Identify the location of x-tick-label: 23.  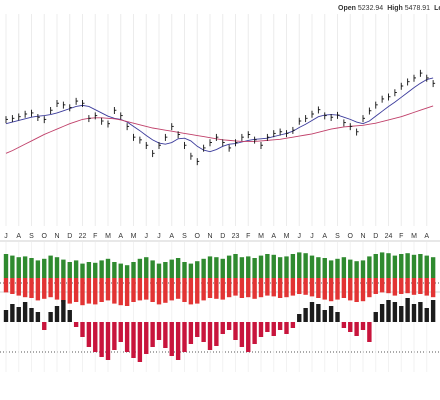
(236, 236).